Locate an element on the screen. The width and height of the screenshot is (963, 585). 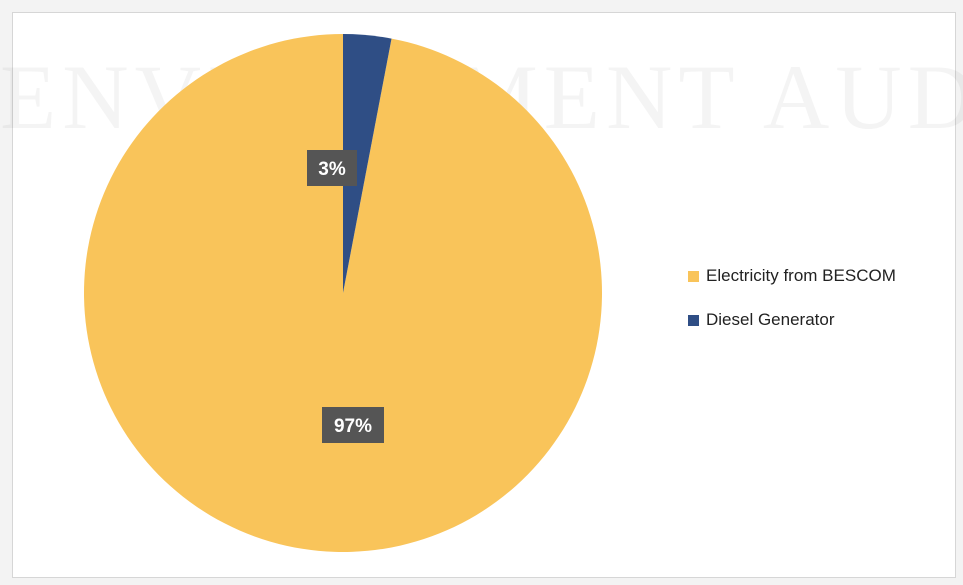
pie-data-labels: 97% 3% is located at coordinates (345, 296).